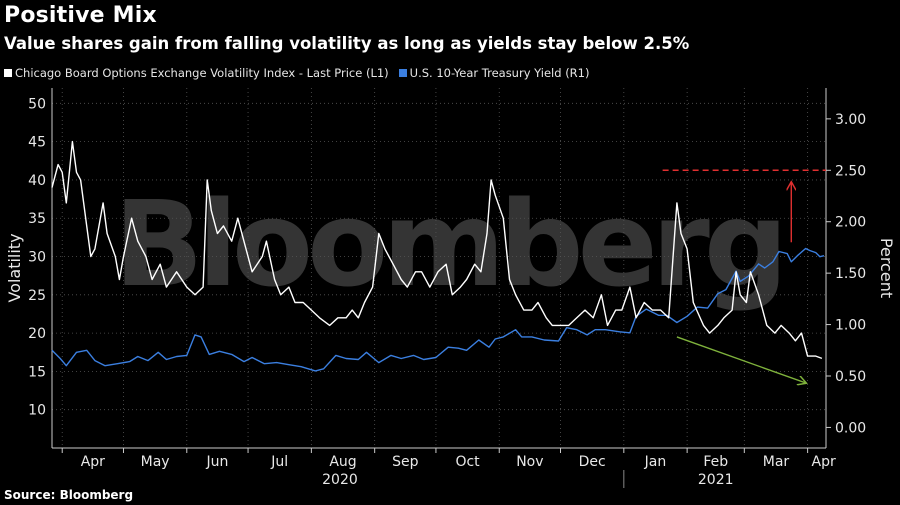 This screenshot has height=505, width=900. What do you see at coordinates (37, 296) in the screenshot?
I see `y-tick-left-25: 25` at bounding box center [37, 296].